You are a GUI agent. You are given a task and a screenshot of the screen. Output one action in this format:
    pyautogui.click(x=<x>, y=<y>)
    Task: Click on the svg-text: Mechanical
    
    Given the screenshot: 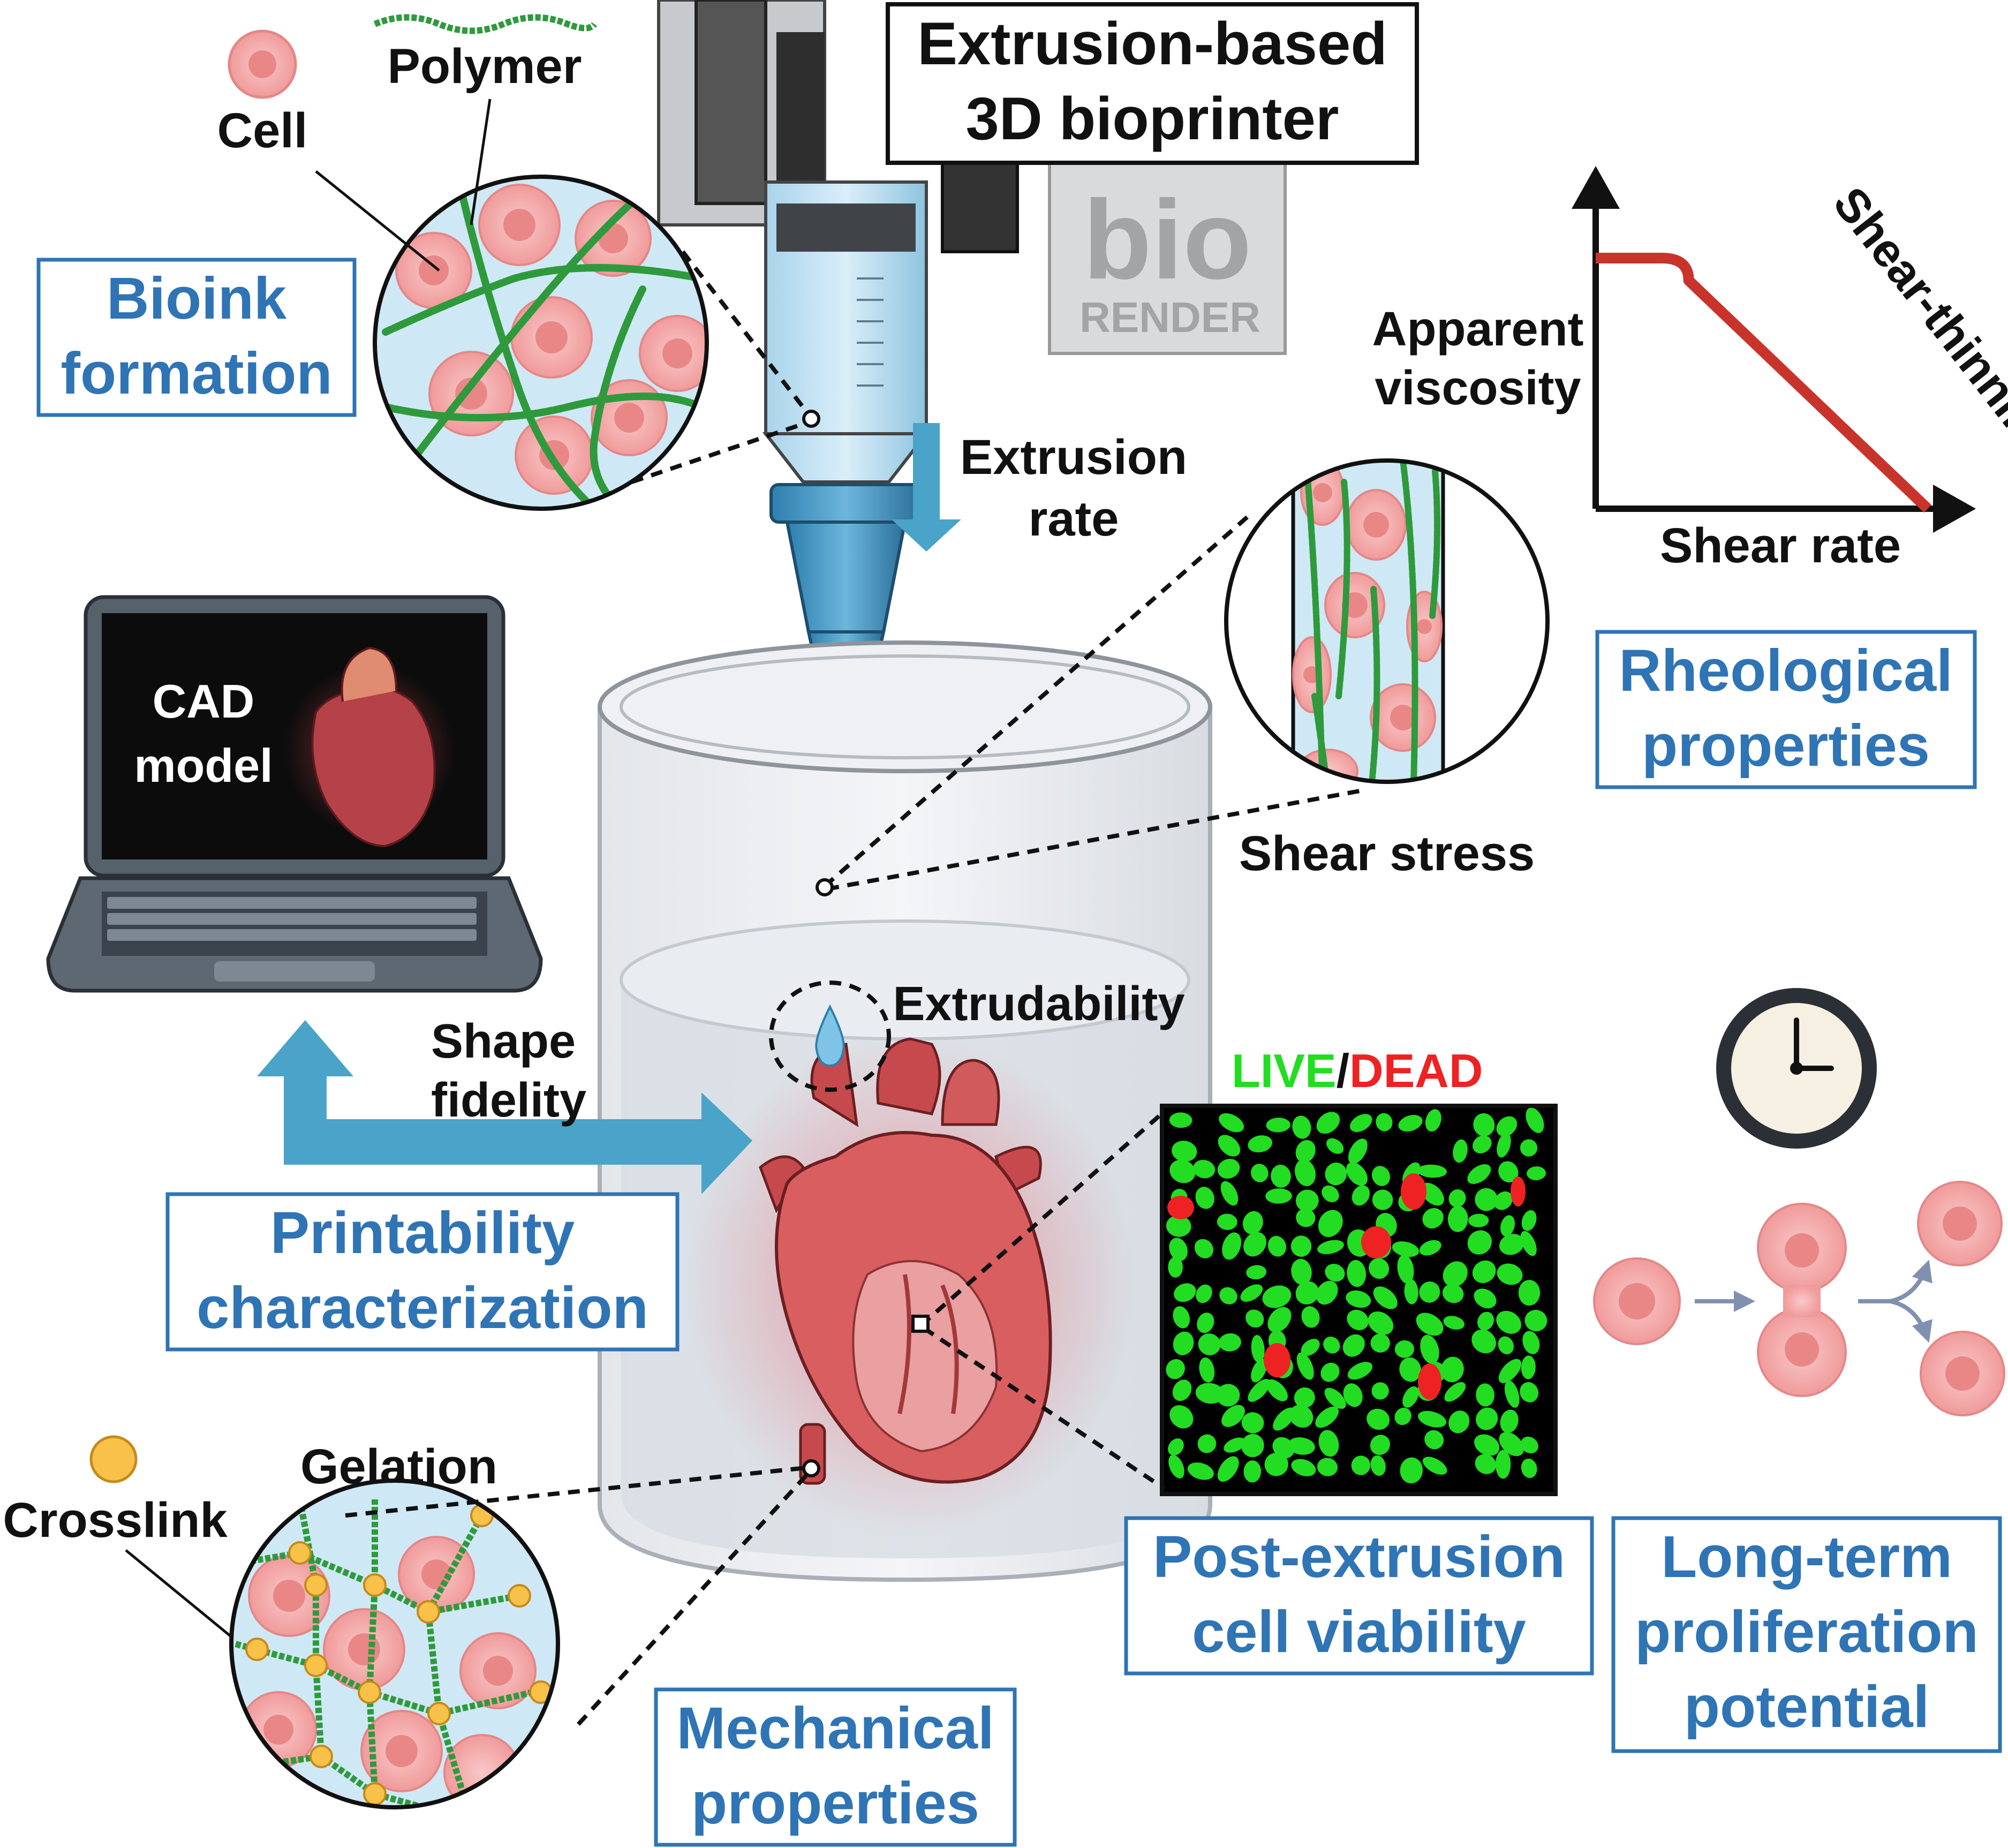 What is the action you would take?
    pyautogui.click(x=835, y=1728)
    